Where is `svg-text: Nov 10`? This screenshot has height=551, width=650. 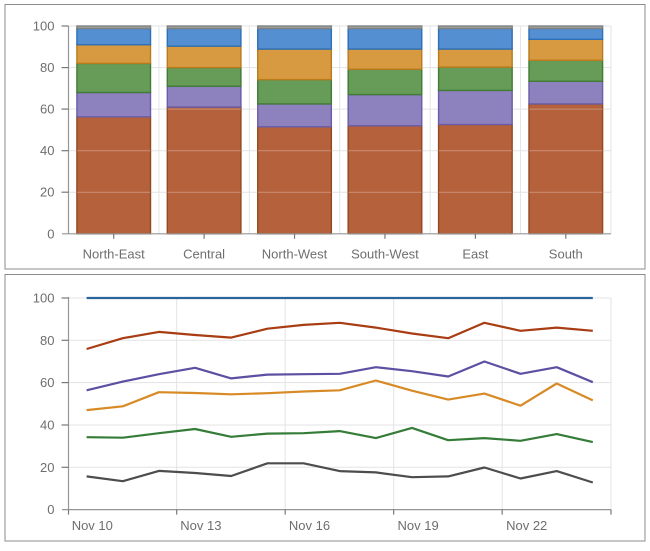 svg-text: Nov 10 is located at coordinates (92, 525).